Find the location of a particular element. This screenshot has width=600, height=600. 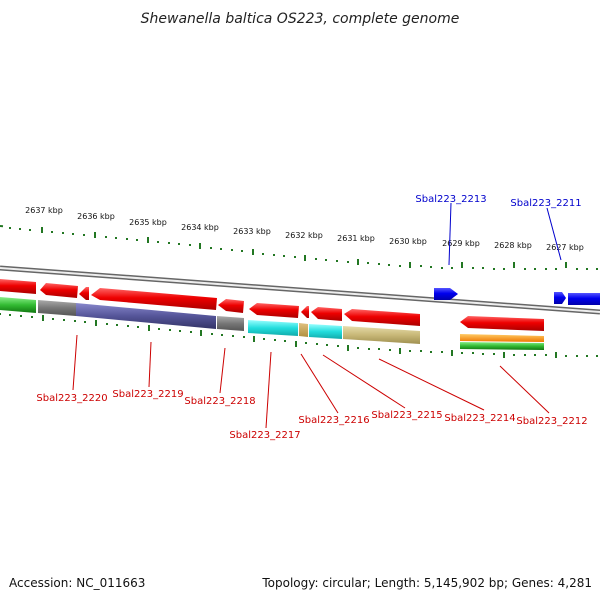

forward-strand-genes is located at coordinates (517, 296).